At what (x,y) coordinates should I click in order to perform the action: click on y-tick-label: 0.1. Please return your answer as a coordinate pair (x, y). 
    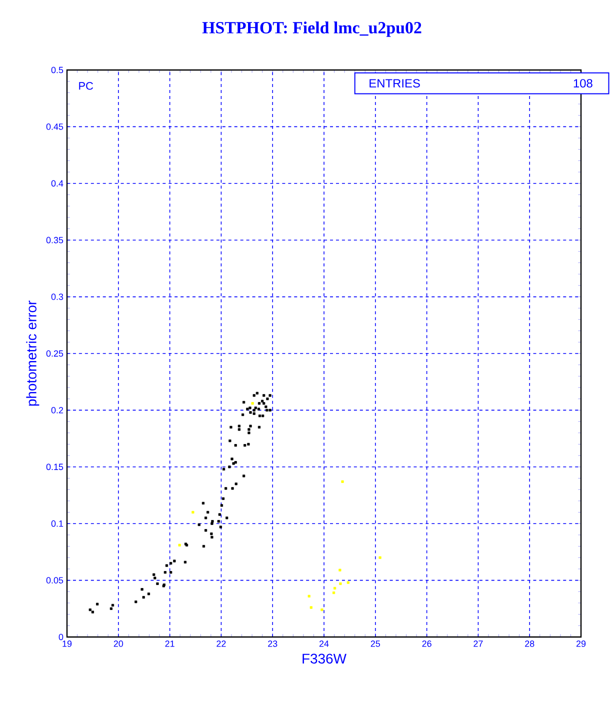
    Looking at the image, I should click on (57, 523).